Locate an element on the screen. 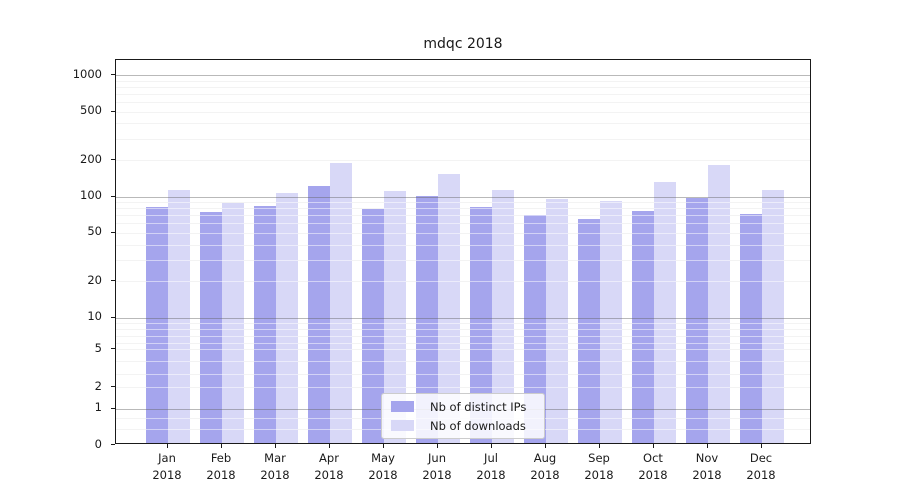 The image size is (900, 500). x-tick-month: Aug is located at coordinates (545, 458).